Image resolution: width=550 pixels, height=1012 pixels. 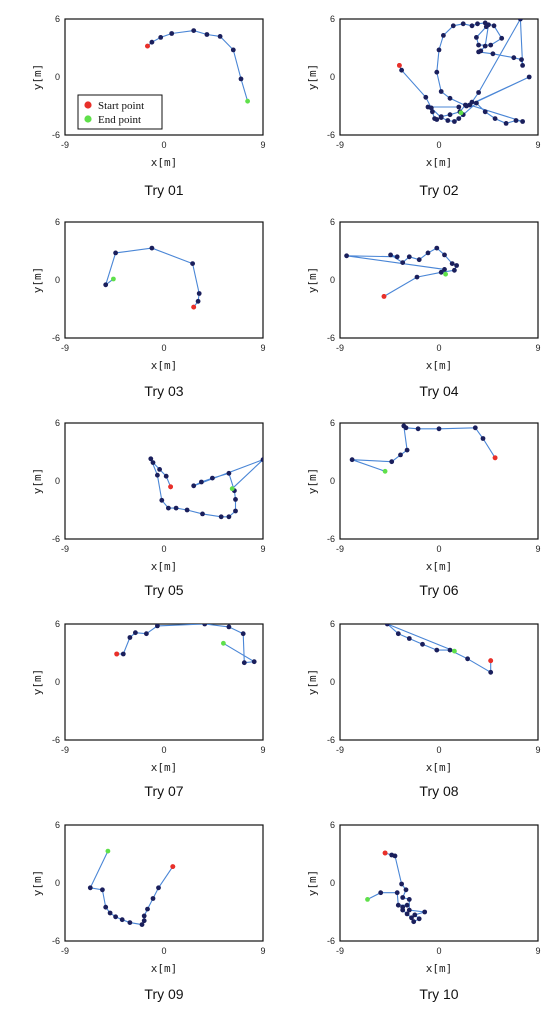 What do you see at coordinates (120, 112) in the screenshot?
I see `legend: Start point End point` at bounding box center [120, 112].